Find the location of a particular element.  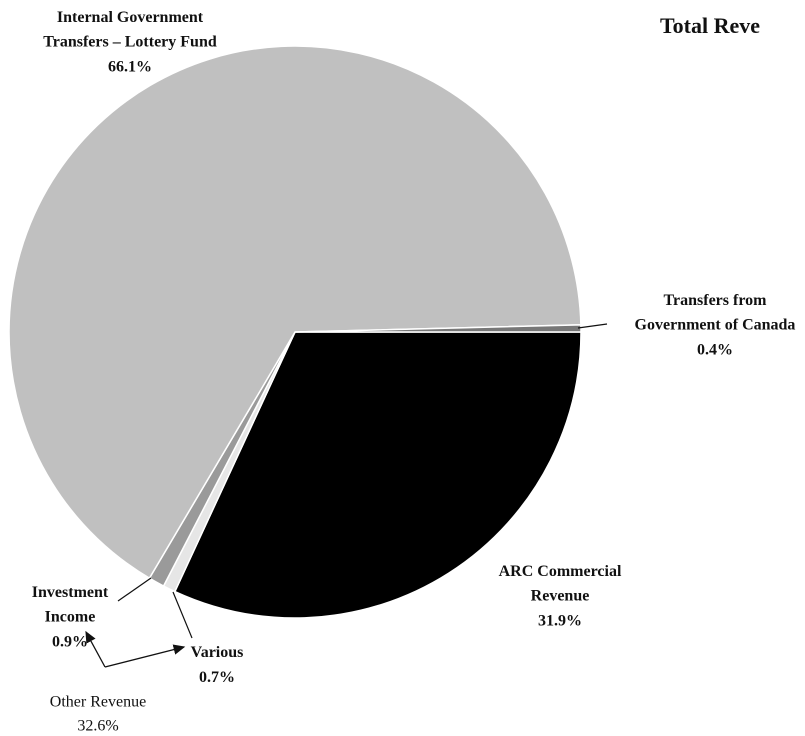

slice-label: ARC Commercial Revenue is located at coordinates (560, 584).